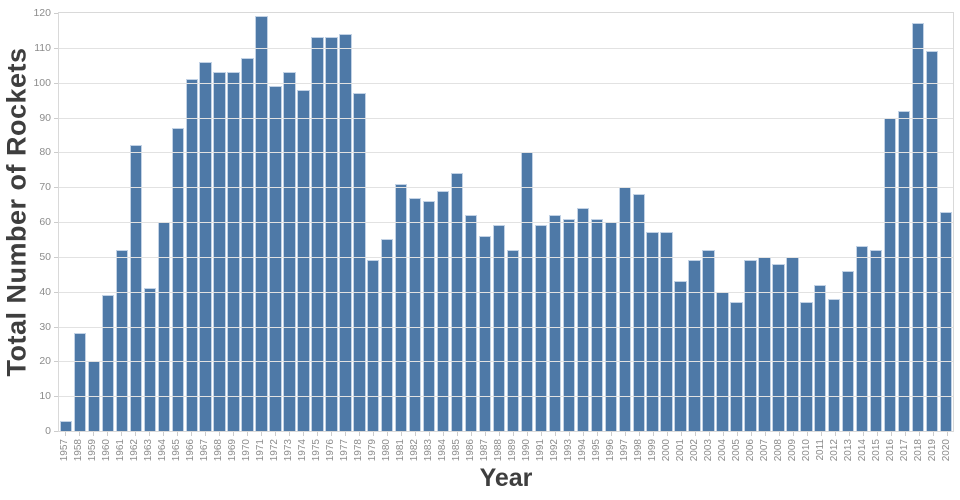 Image resolution: width=960 pixels, height=500 pixels. What do you see at coordinates (442, 450) in the screenshot?
I see `x-tick-label-1984: 1984` at bounding box center [442, 450].